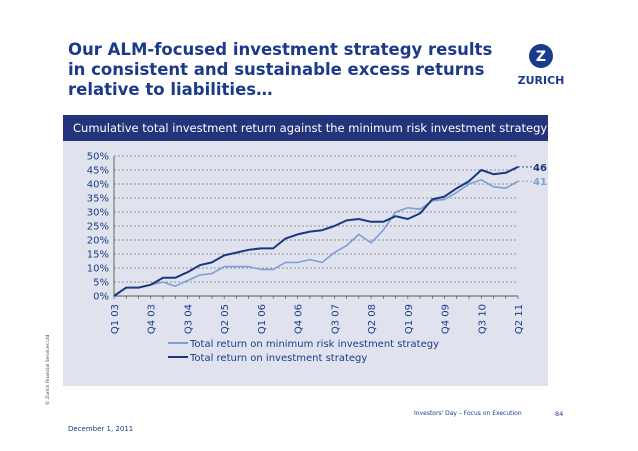 This screenshot has width=638, height=451. I want to click on x-tick-label: Q1 09, so click(409, 319).